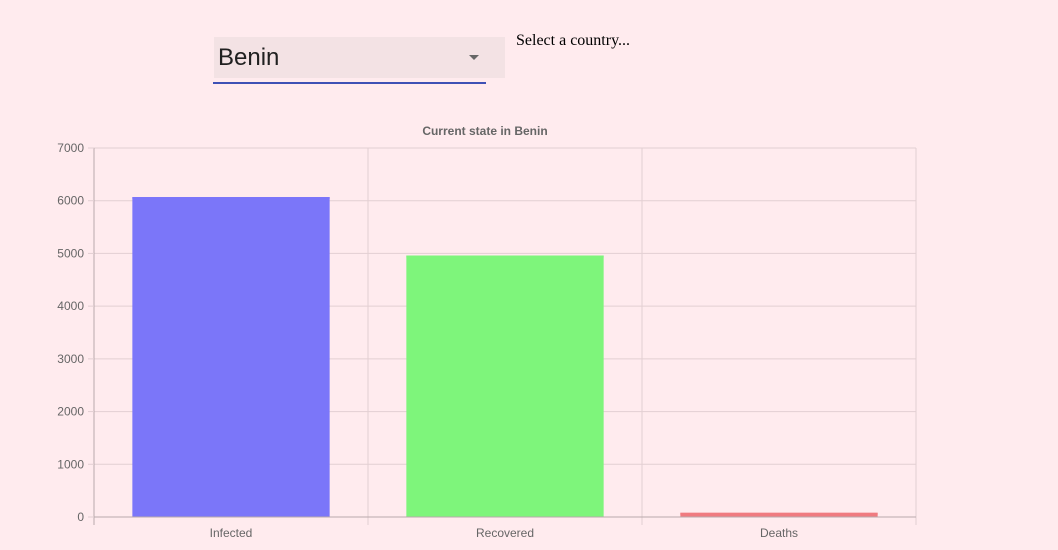 The height and width of the screenshot is (550, 1058). What do you see at coordinates (249, 57) in the screenshot?
I see `country-select-value: Benin` at bounding box center [249, 57].